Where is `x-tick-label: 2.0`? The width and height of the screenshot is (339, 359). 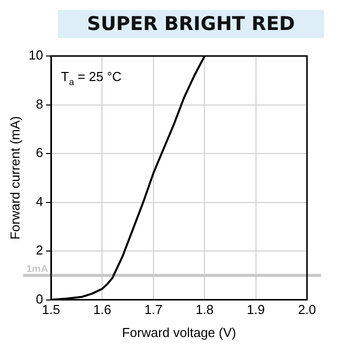
x-tick-label: 2.0 is located at coordinates (307, 310).